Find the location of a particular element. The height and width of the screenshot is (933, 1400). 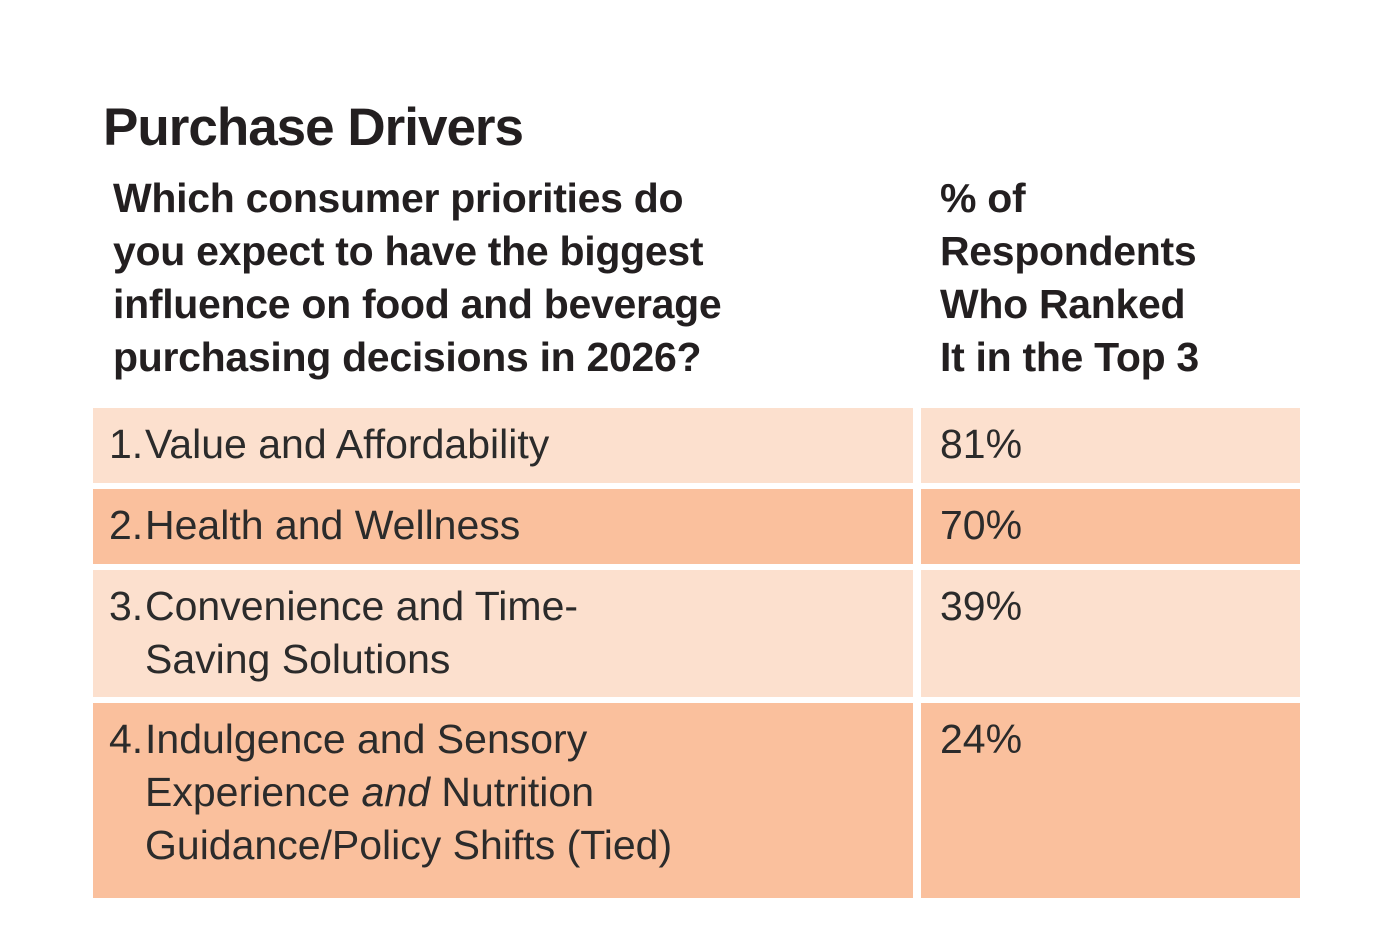

italic-and: and is located at coordinates (395, 792).